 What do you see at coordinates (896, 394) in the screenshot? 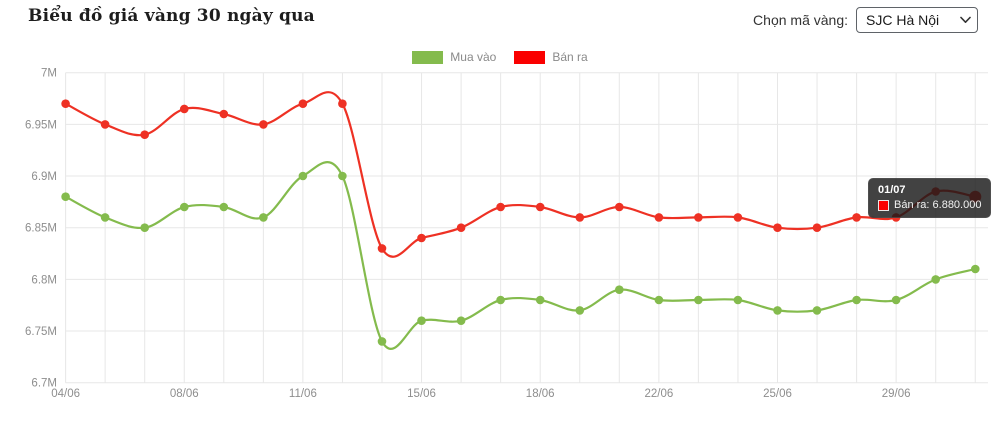
I see `x-axis-label: 29/06` at bounding box center [896, 394].